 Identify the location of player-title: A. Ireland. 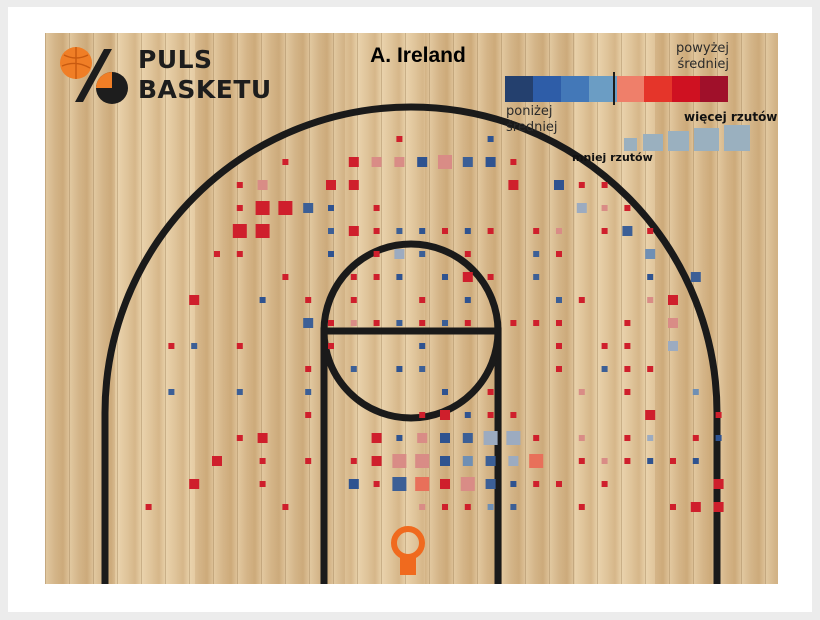
(418, 55).